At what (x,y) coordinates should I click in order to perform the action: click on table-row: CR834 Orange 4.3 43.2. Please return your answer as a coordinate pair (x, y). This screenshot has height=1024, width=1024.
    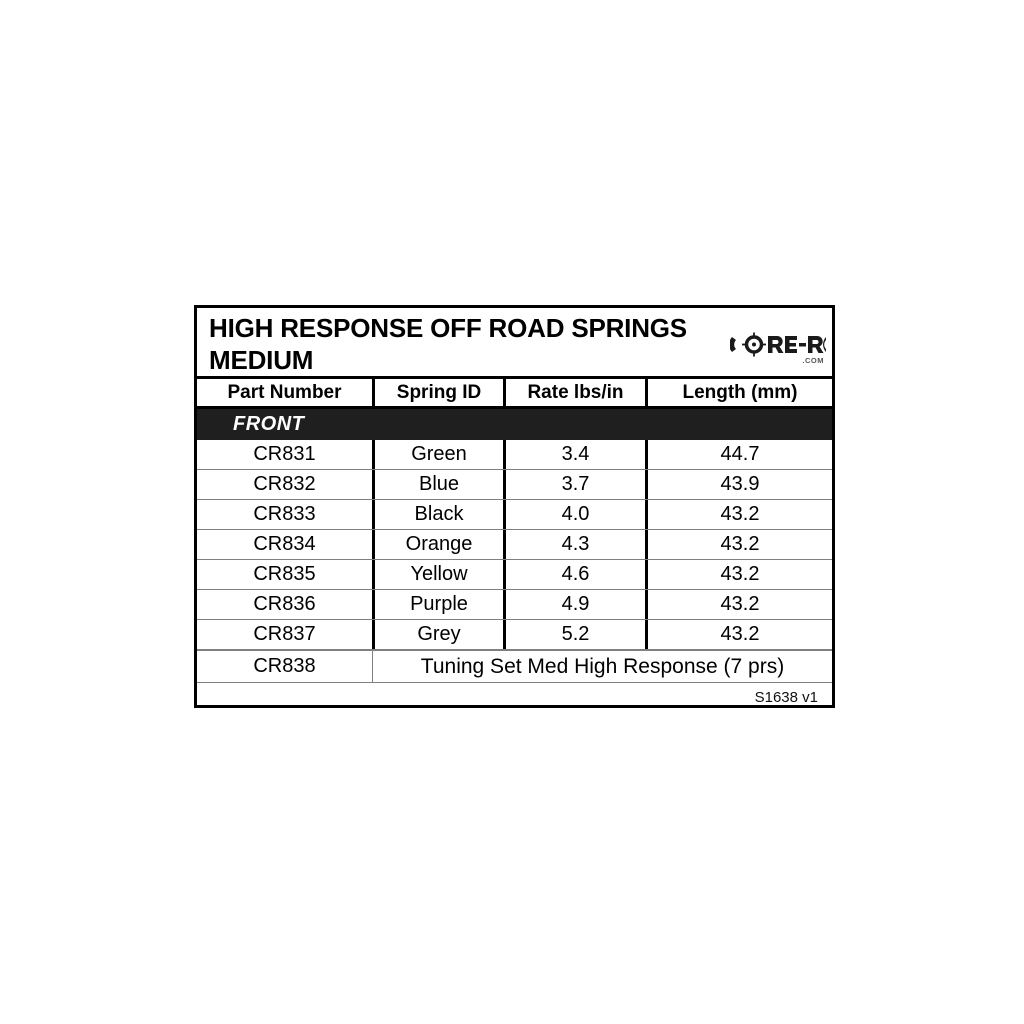
    Looking at the image, I should click on (514, 545).